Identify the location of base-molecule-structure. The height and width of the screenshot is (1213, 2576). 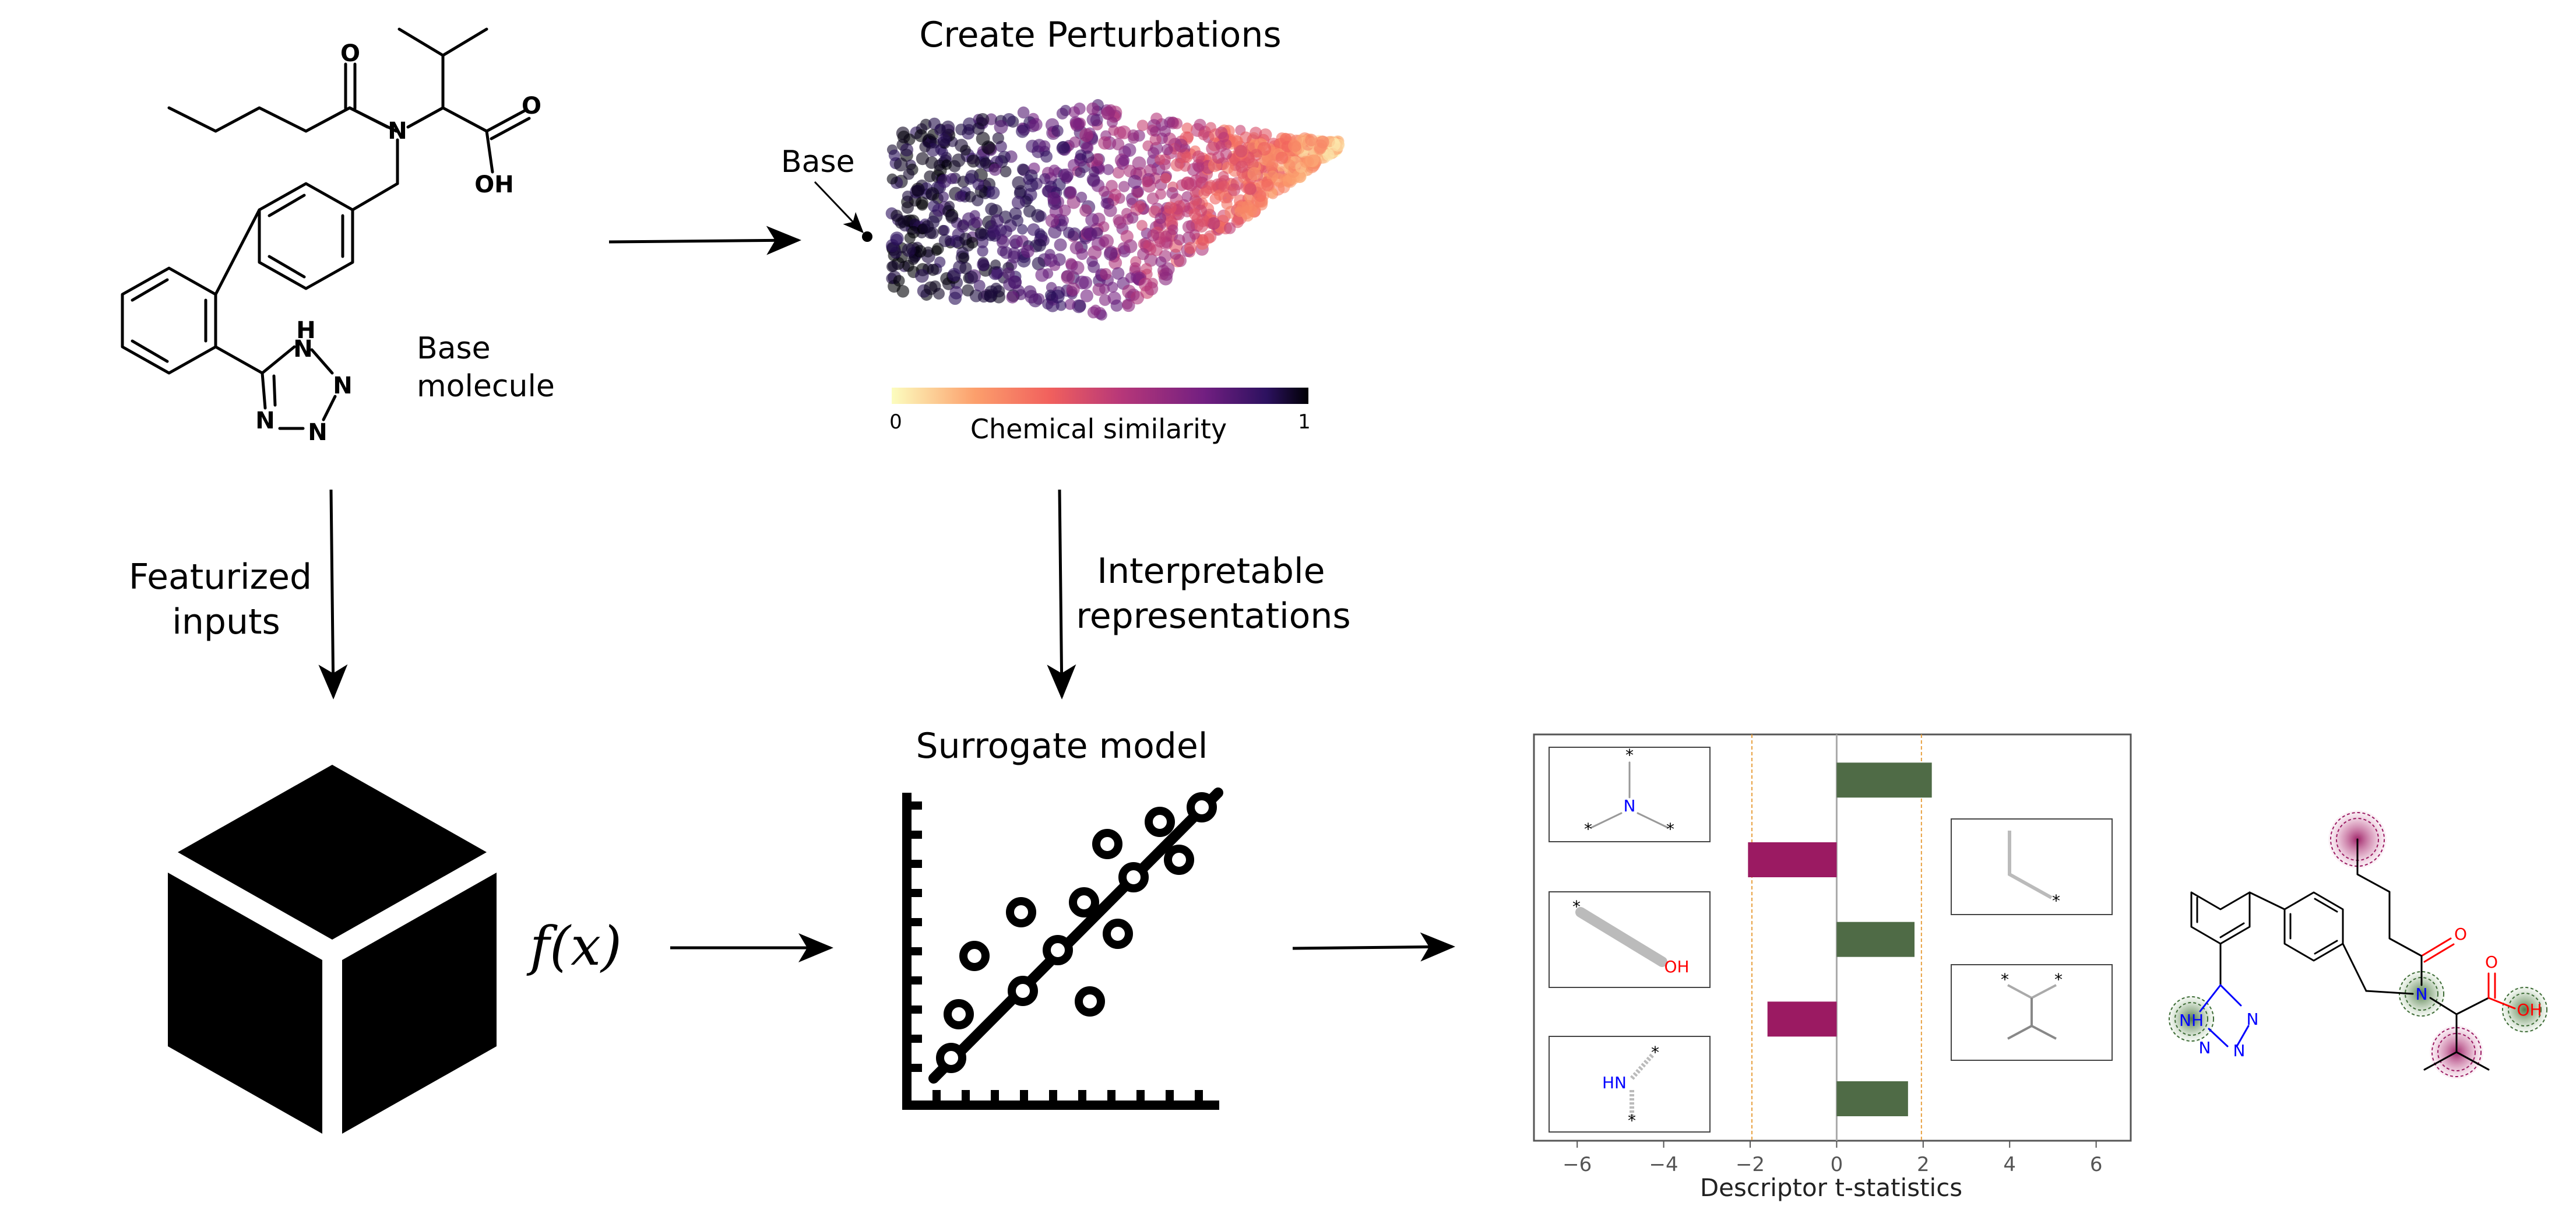
(326, 228).